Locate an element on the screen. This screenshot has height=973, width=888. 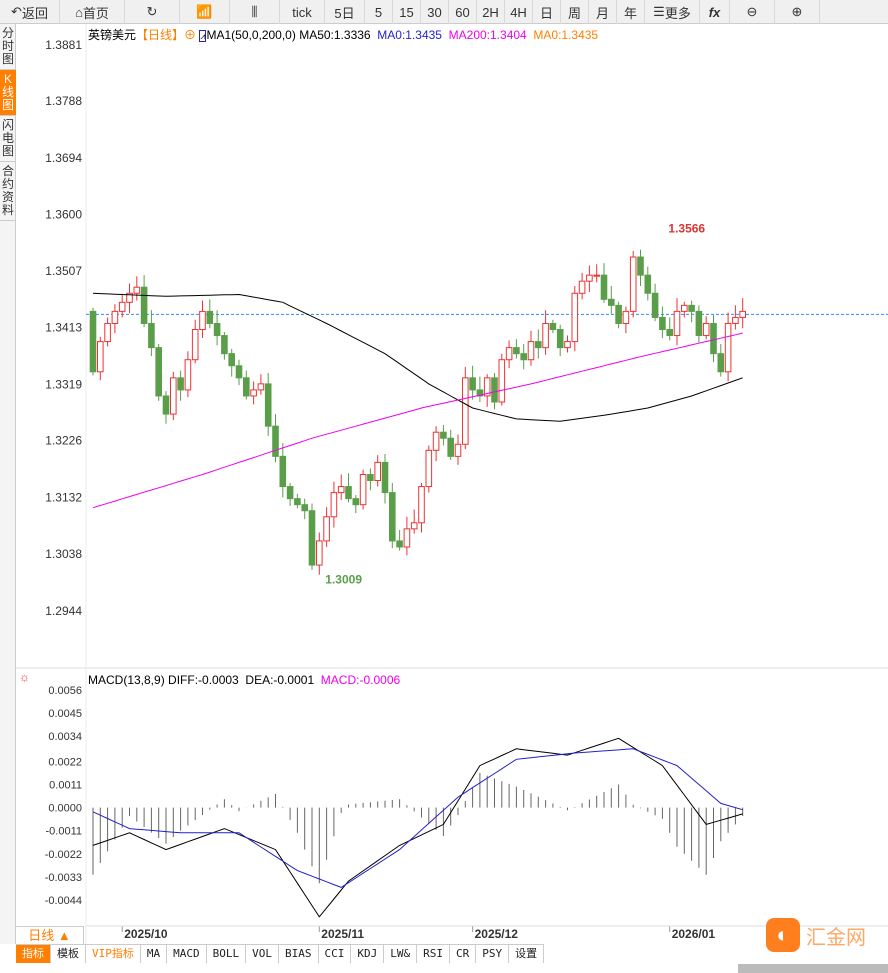
toolbar-button-6: 5日 is located at coordinates (345, 12).